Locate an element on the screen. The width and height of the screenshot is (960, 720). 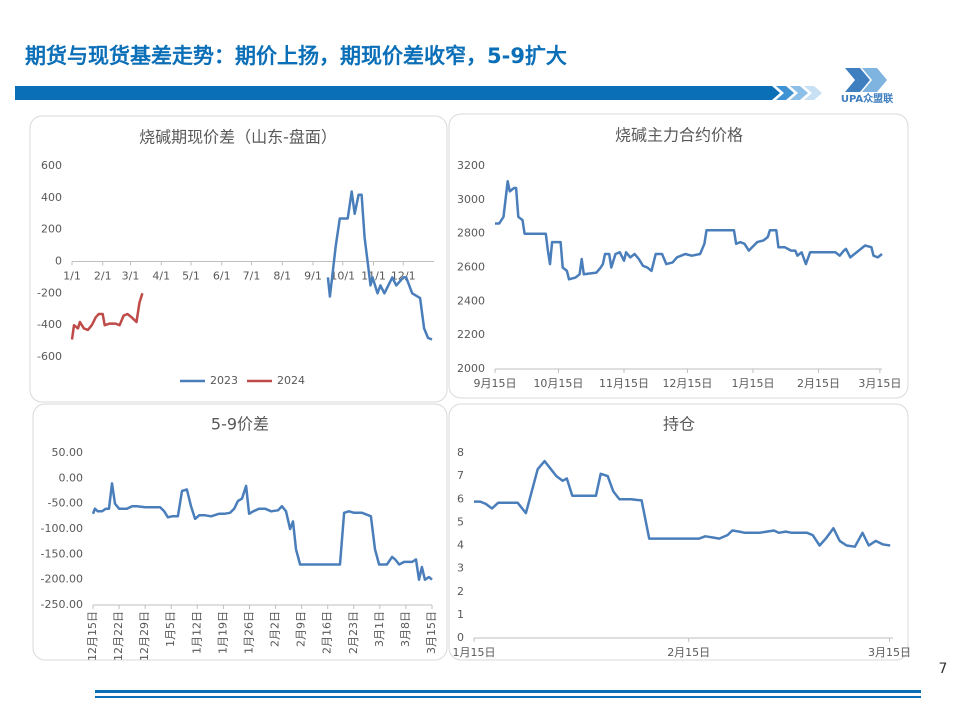
x-tick-label: 12月29日 is located at coordinates (144, 636).